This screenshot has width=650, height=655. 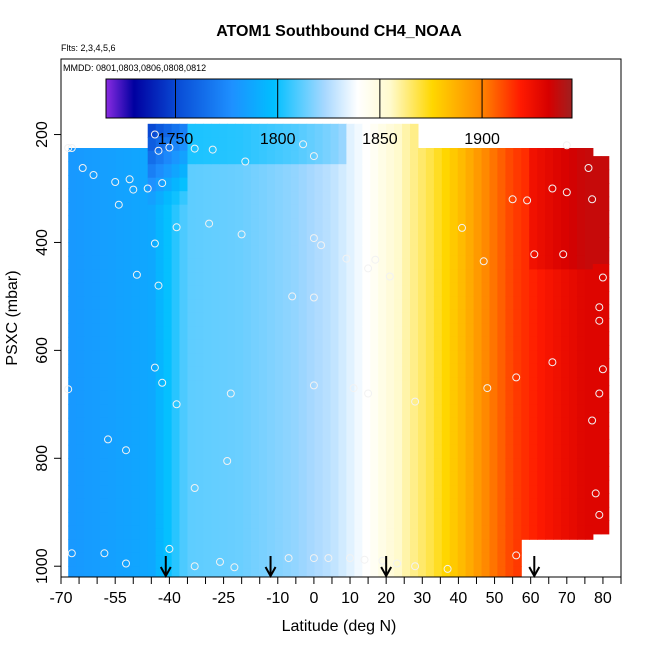 I want to click on colorbar-tick-label: 1850, so click(x=380, y=139).